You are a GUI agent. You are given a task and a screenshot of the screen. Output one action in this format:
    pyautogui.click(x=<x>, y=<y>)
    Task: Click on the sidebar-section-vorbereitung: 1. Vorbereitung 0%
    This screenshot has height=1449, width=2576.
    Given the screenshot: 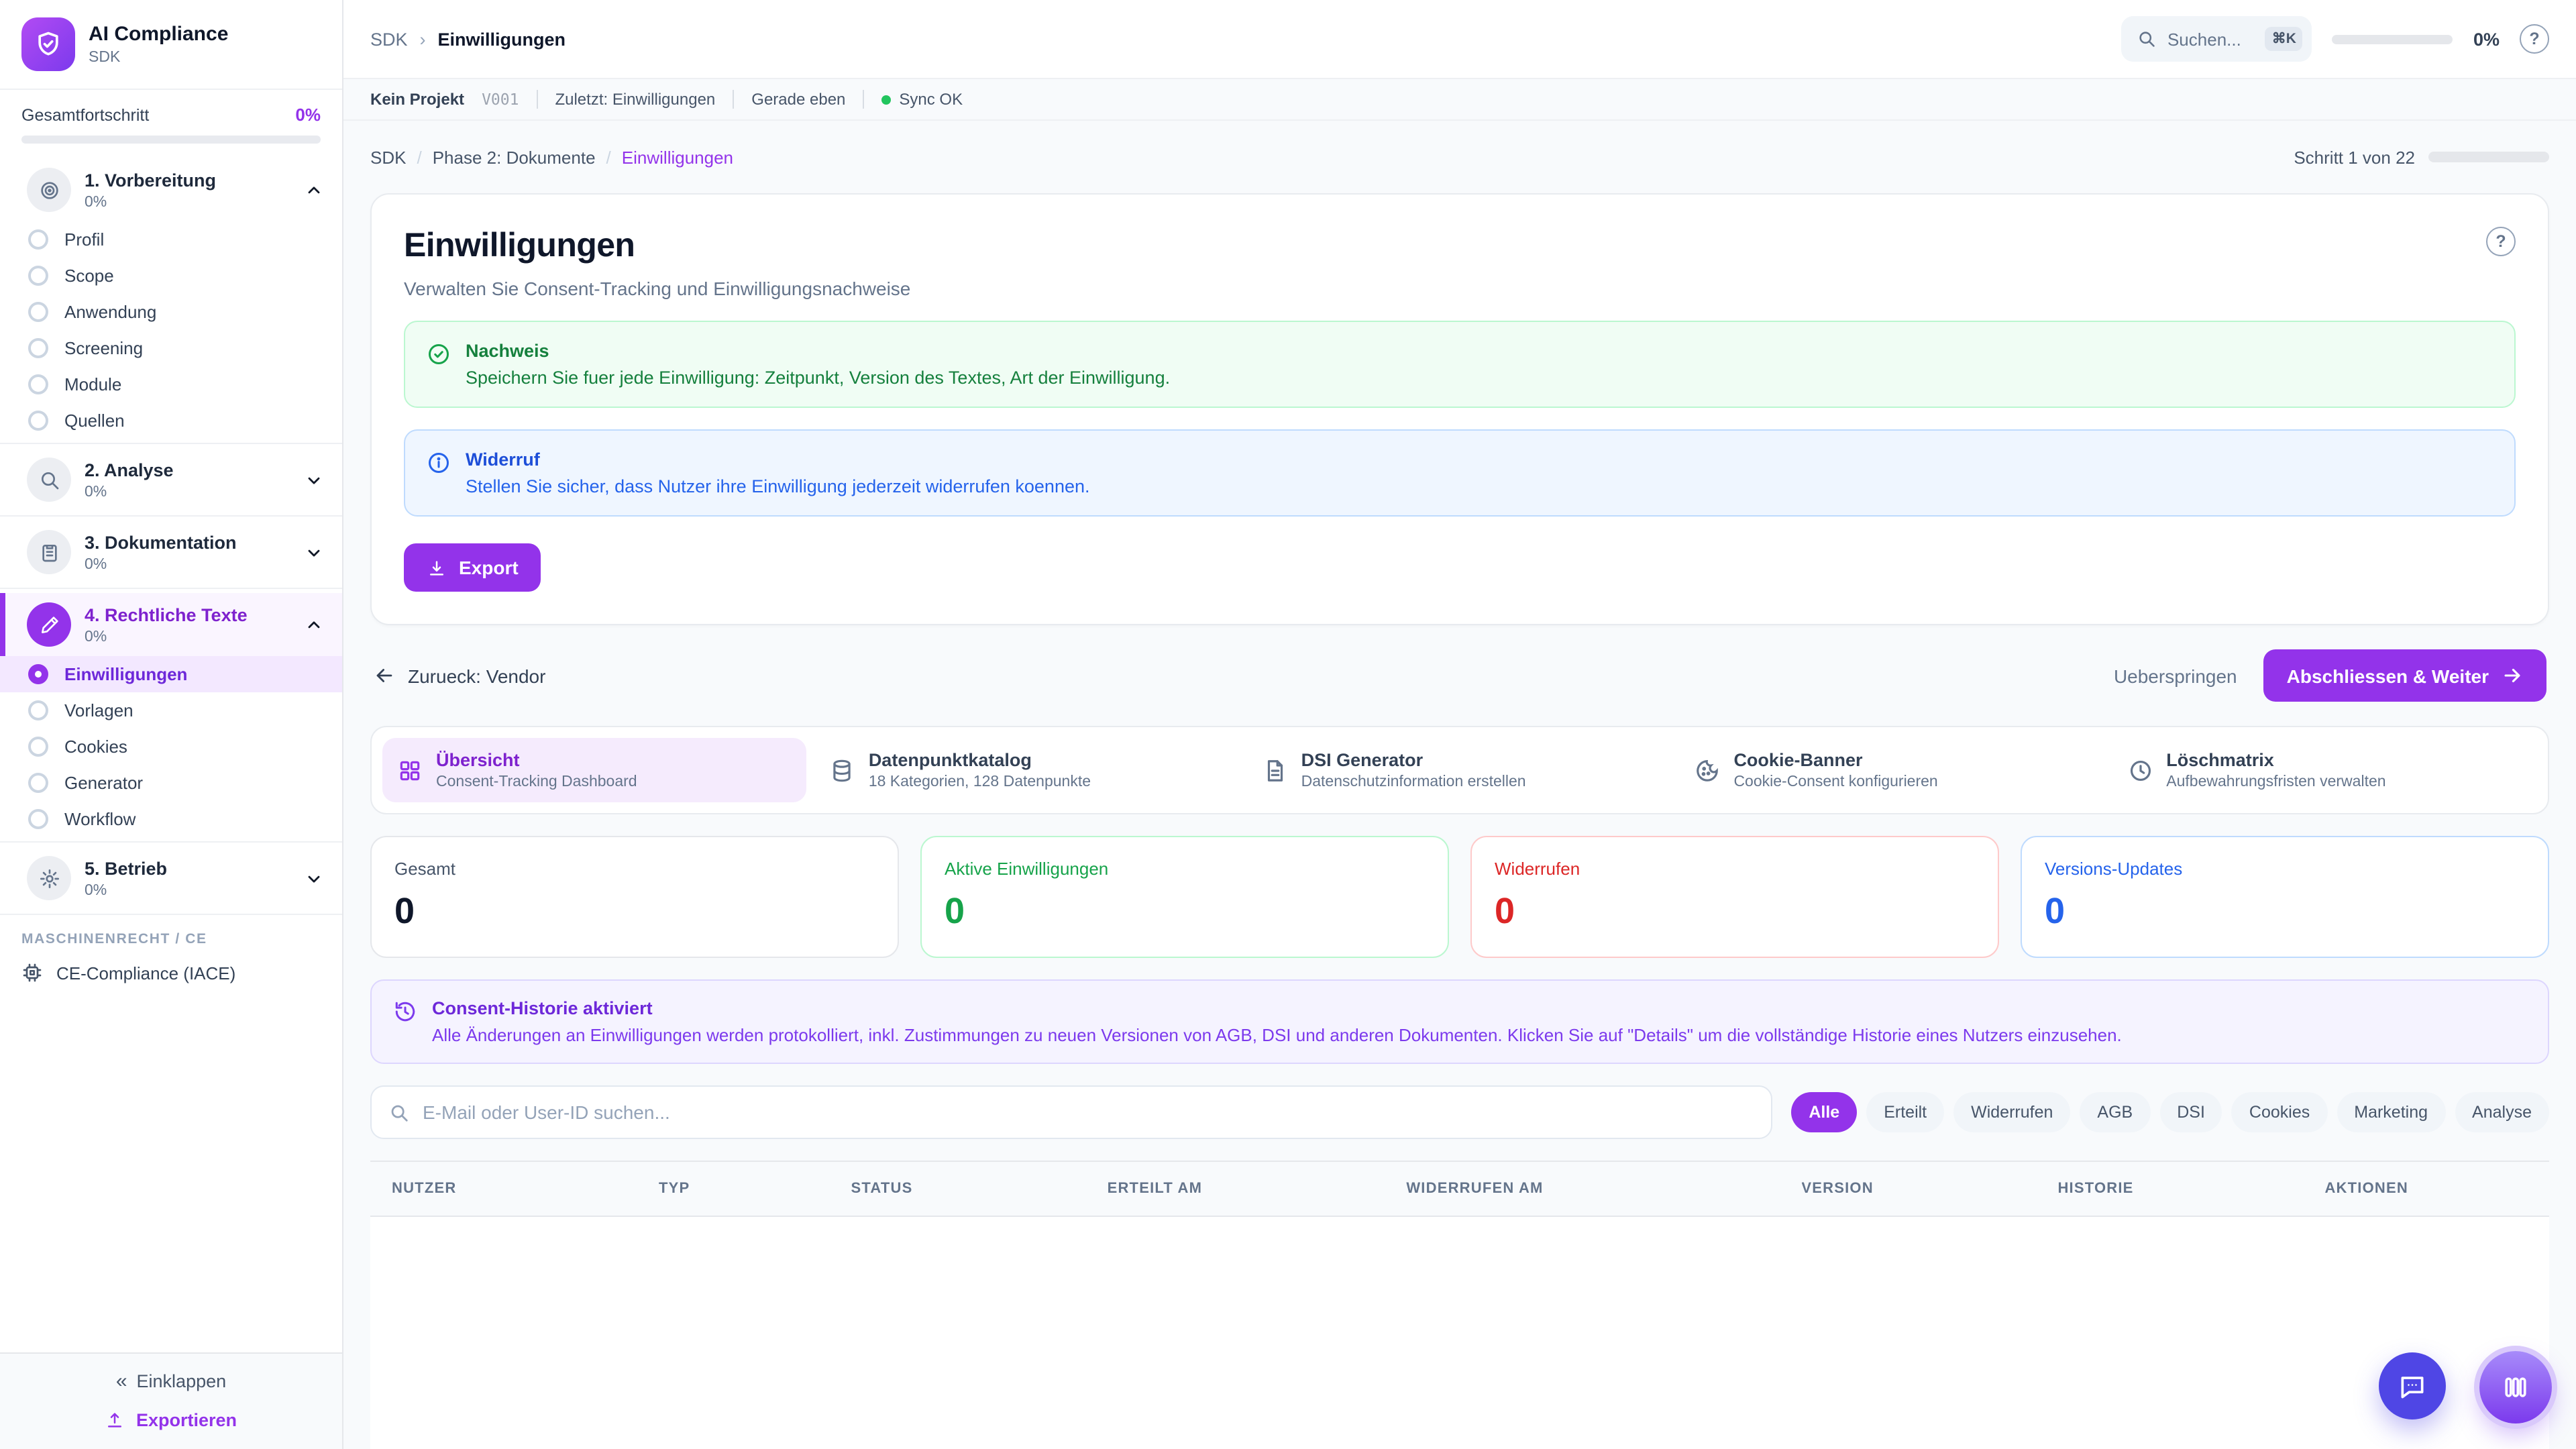 What is the action you would take?
    pyautogui.click(x=171, y=189)
    